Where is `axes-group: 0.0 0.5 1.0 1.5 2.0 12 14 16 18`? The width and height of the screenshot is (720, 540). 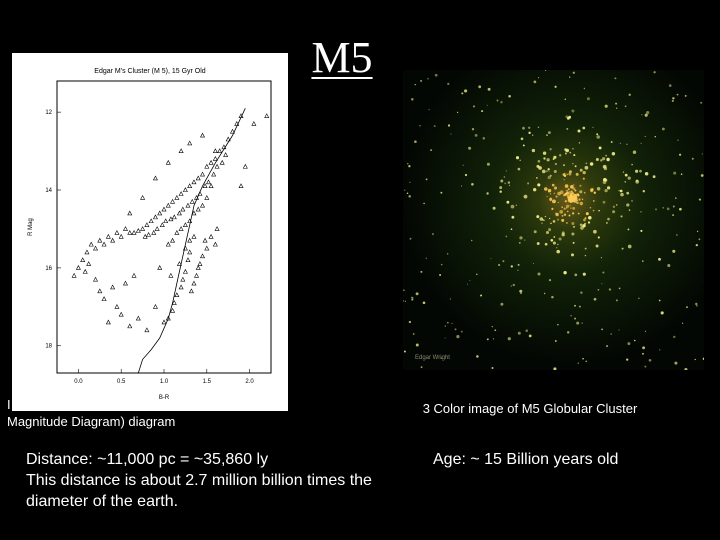 axes-group: 0.0 0.5 1.0 1.5 2.0 12 14 16 18 is located at coordinates (149, 247).